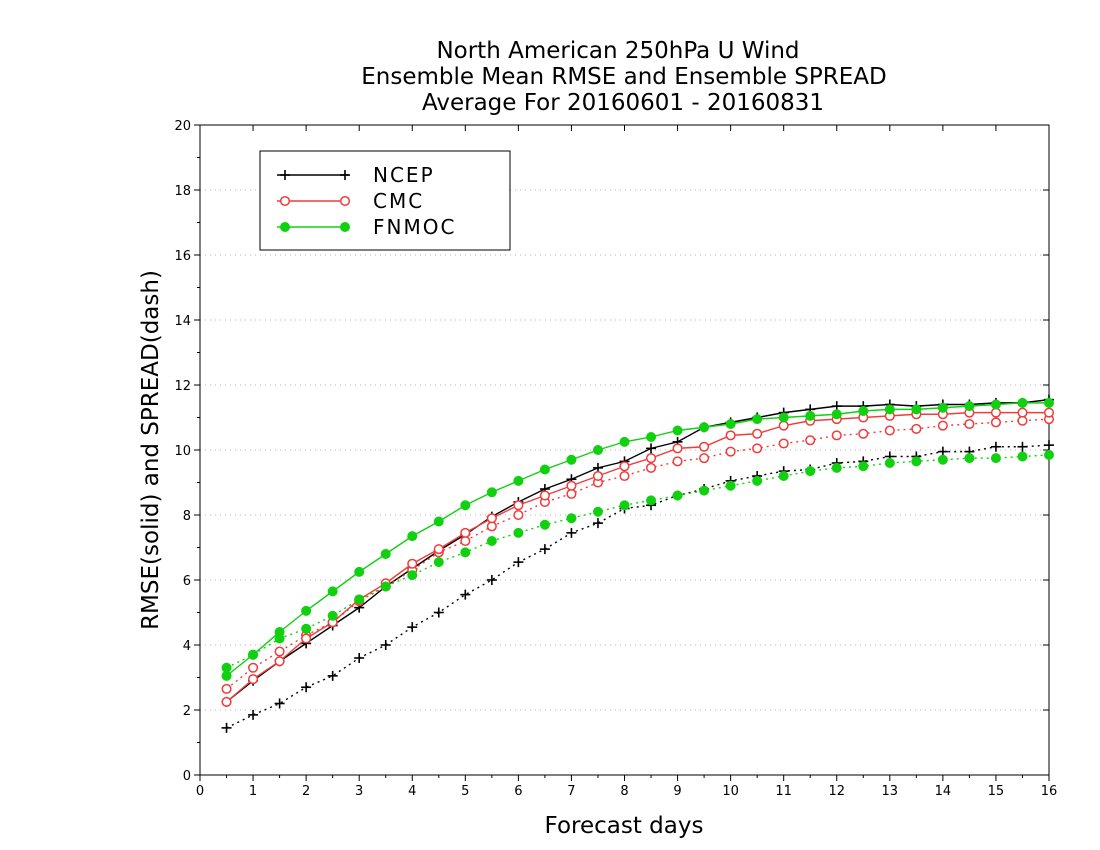 The width and height of the screenshot is (1100, 850). Describe the element at coordinates (518, 791) in the screenshot. I see `x-tick-label-6: 6` at that location.